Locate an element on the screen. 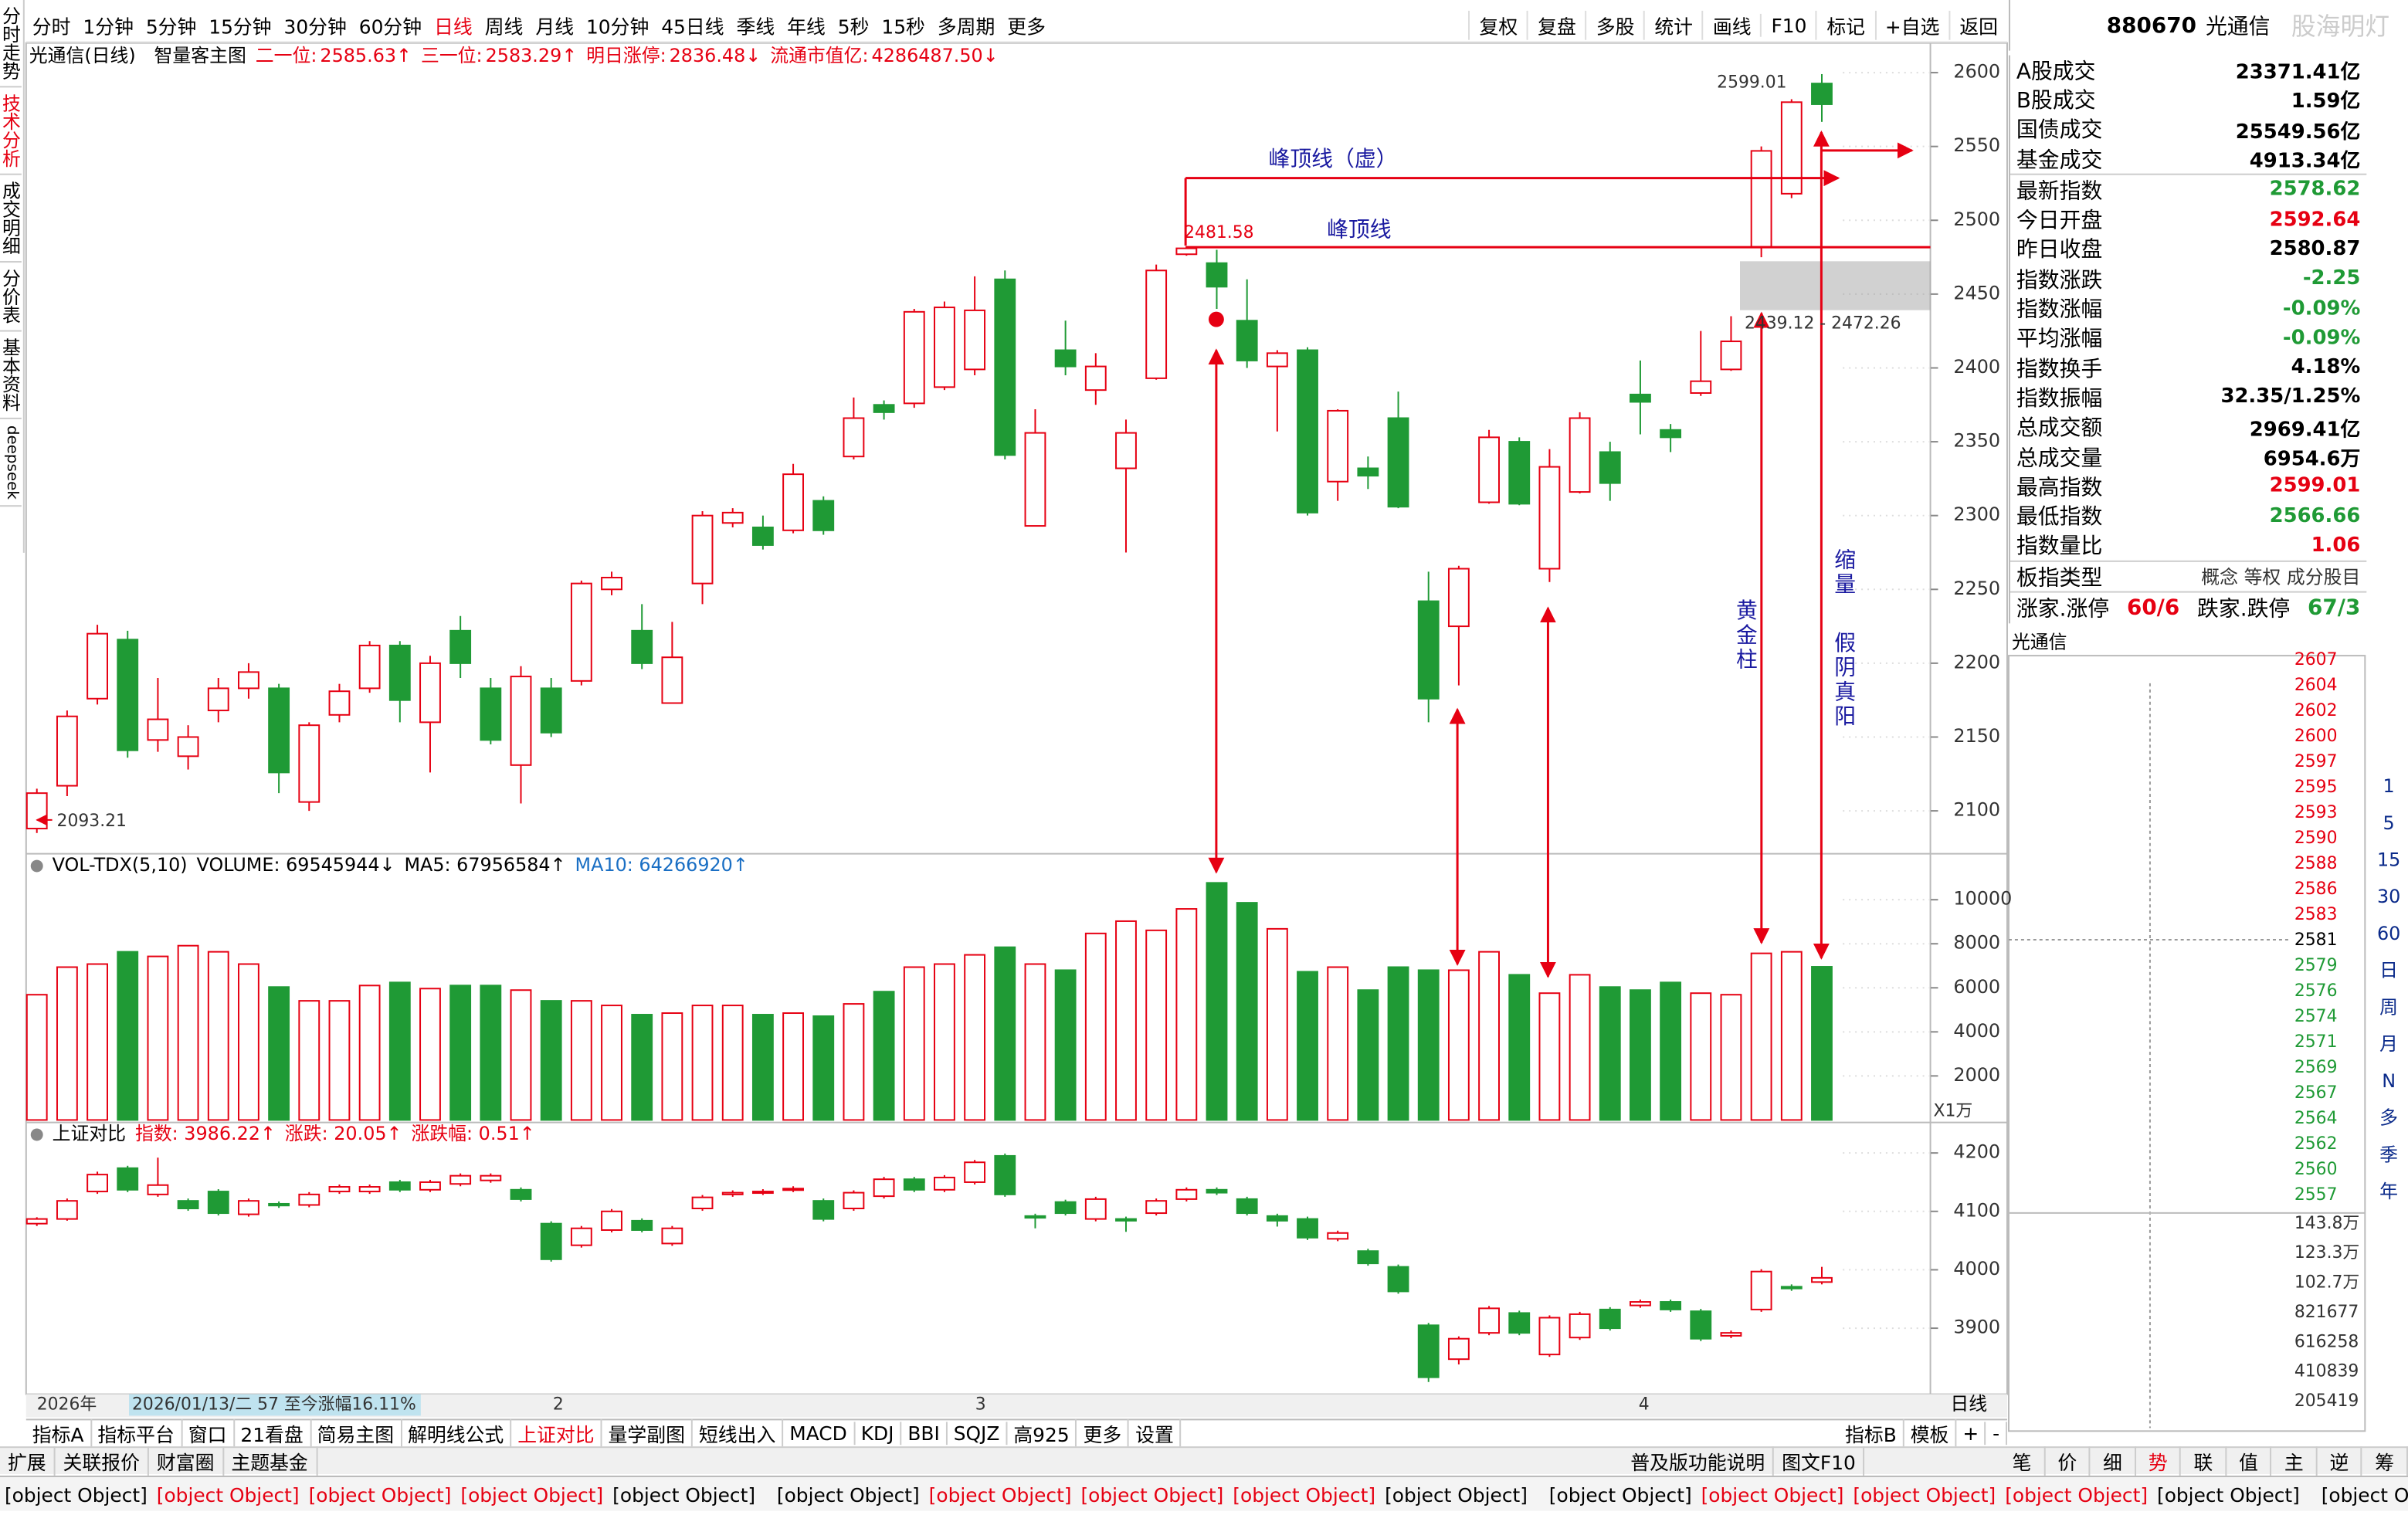 This screenshot has width=2408, height=1515. info-row: B股成交 1.59亿 is located at coordinates (2188, 99).